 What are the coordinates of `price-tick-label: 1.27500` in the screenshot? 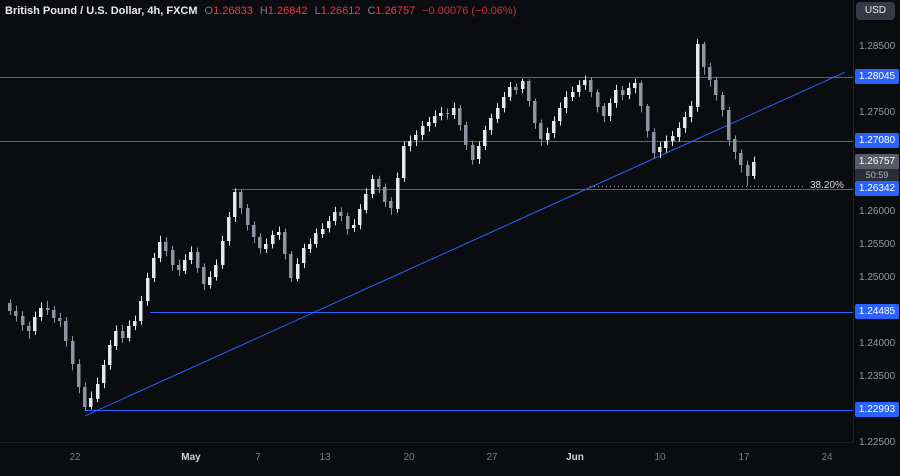 It's located at (877, 113).